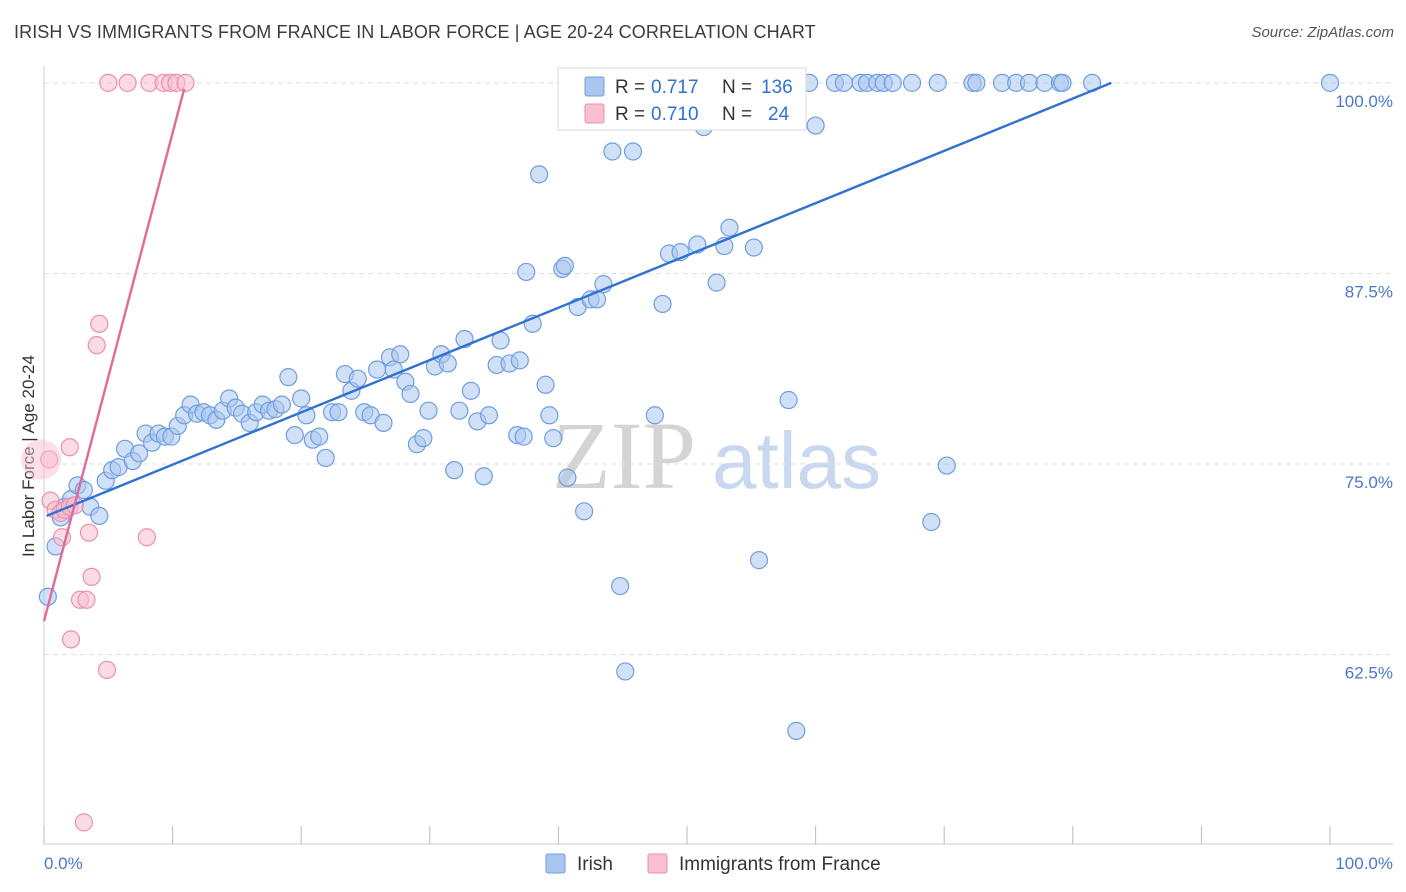 This screenshot has height=892, width=1406. Describe the element at coordinates (1364, 863) in the screenshot. I see `x-tick-label-max: 100.0%` at that location.